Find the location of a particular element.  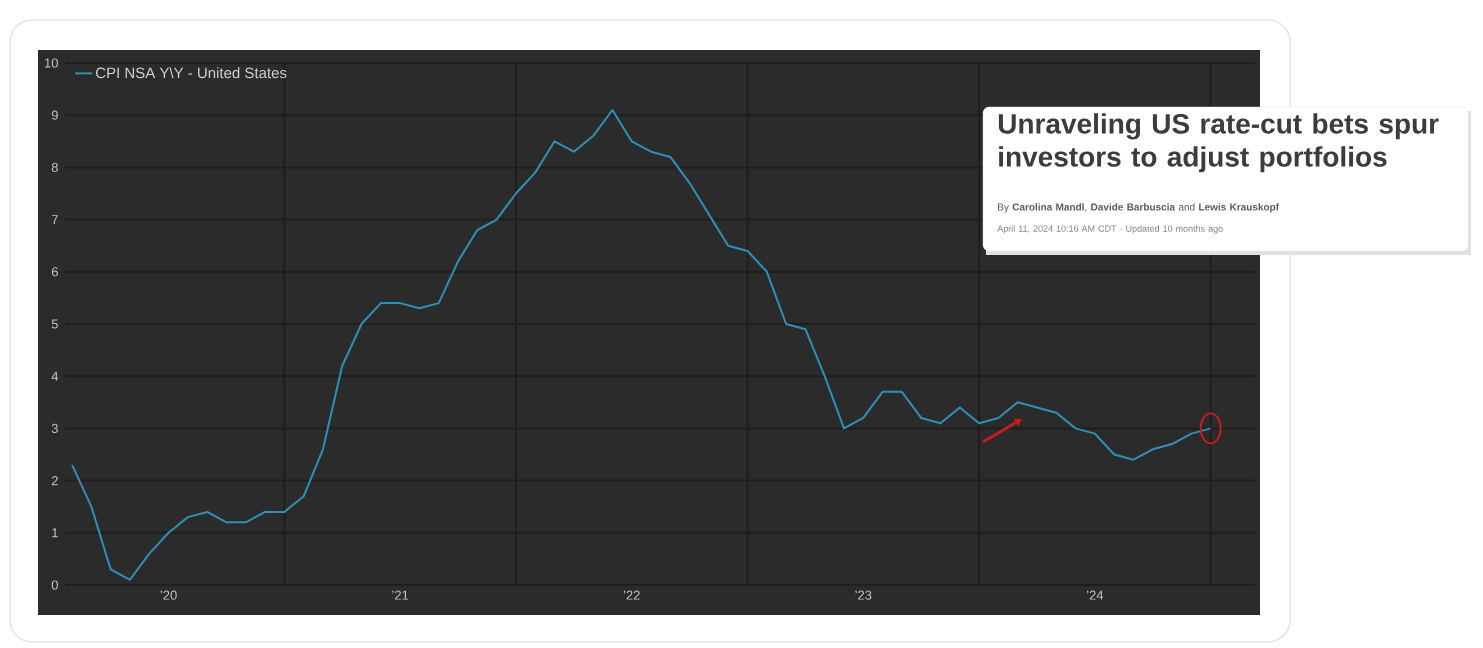

x-tick-label: ’23 is located at coordinates (863, 595).